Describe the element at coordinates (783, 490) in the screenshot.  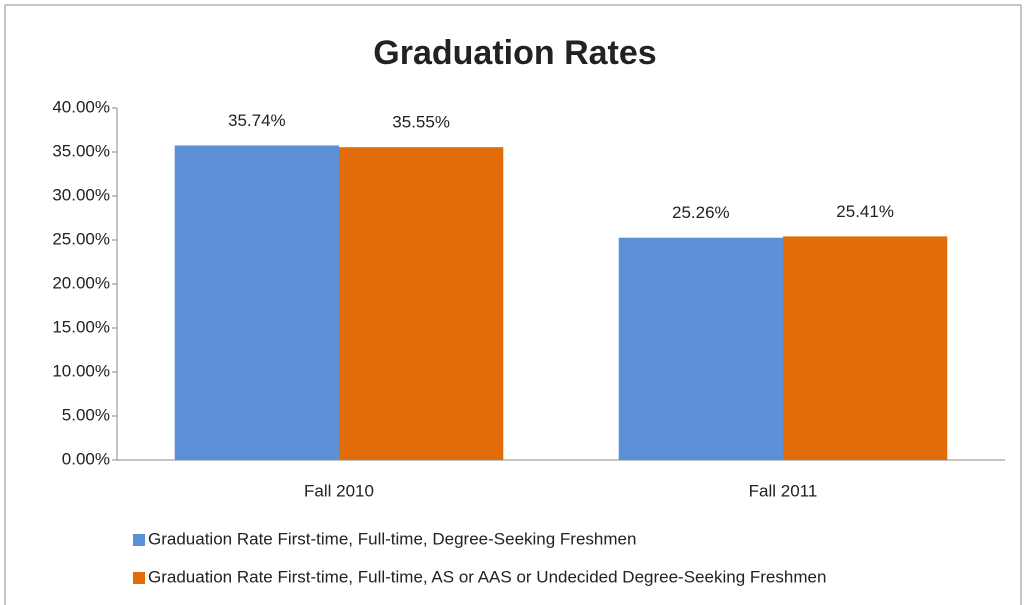
I see `x-tick-label: Fall 2011` at that location.